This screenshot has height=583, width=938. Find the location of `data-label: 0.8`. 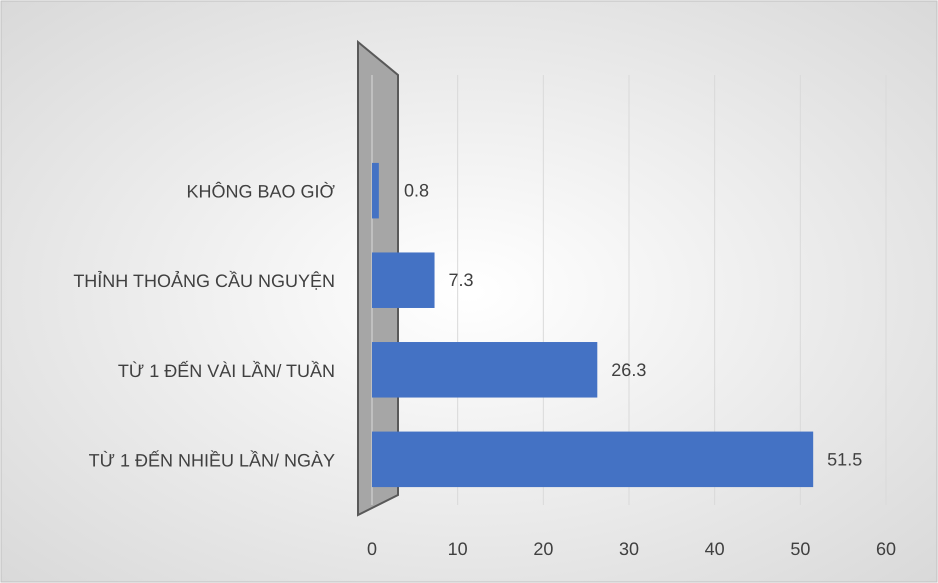

data-label: 0.8 is located at coordinates (417, 190).